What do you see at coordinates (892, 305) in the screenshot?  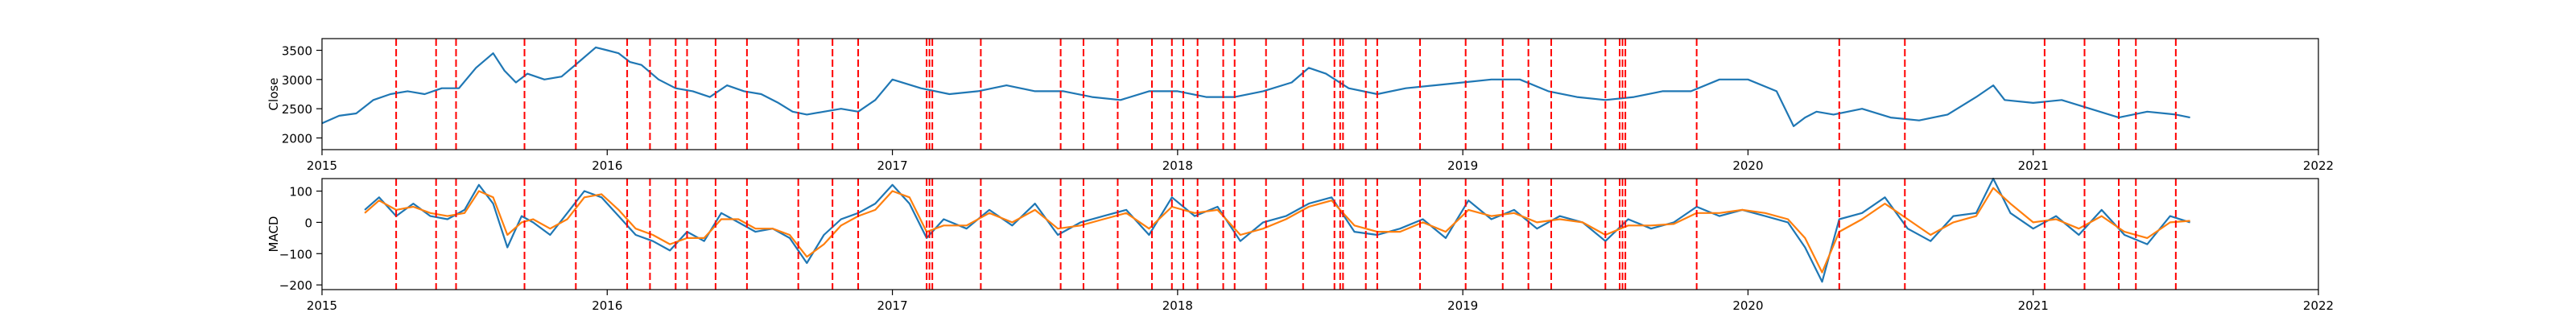 I see `x-tick-label-macd-2: 2017` at bounding box center [892, 305].